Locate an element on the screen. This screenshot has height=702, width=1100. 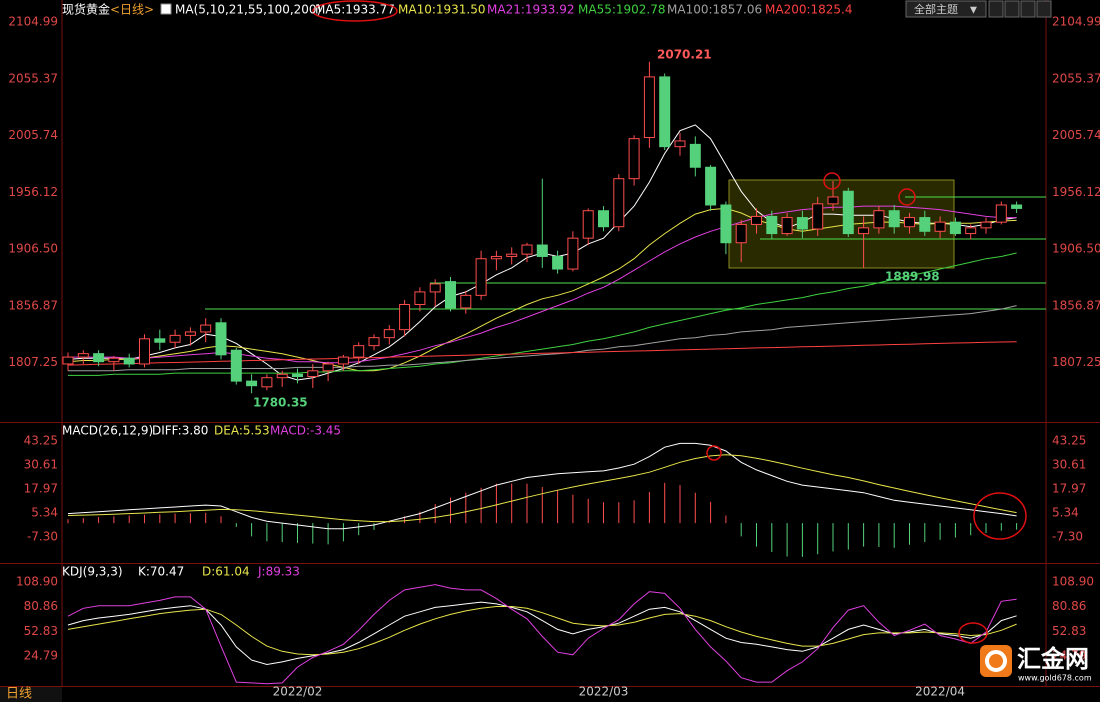
logo-mark is located at coordinates (996, 661).